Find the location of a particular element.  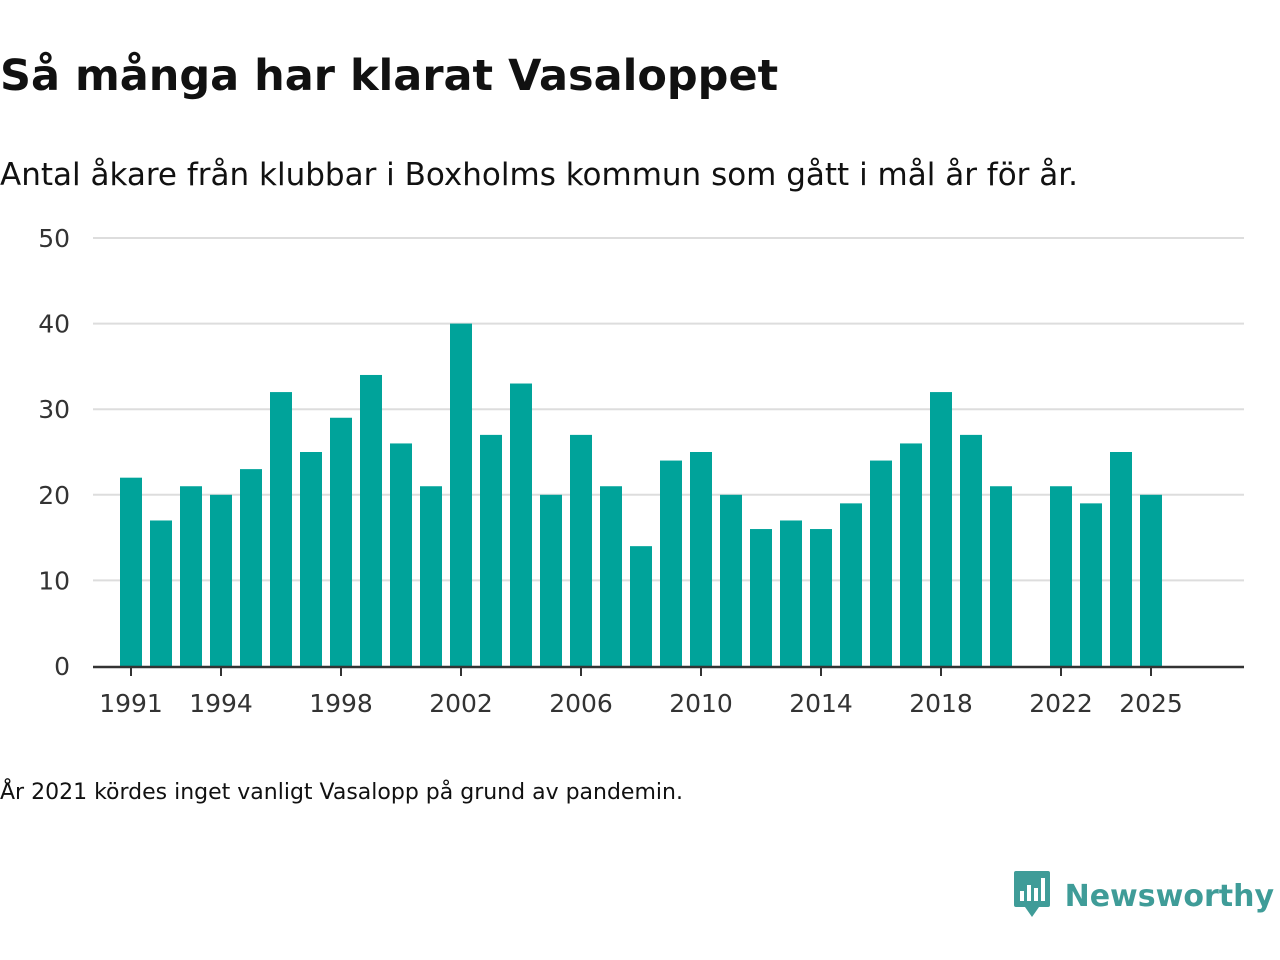

x-tick-label: 2022 is located at coordinates (1061, 703).